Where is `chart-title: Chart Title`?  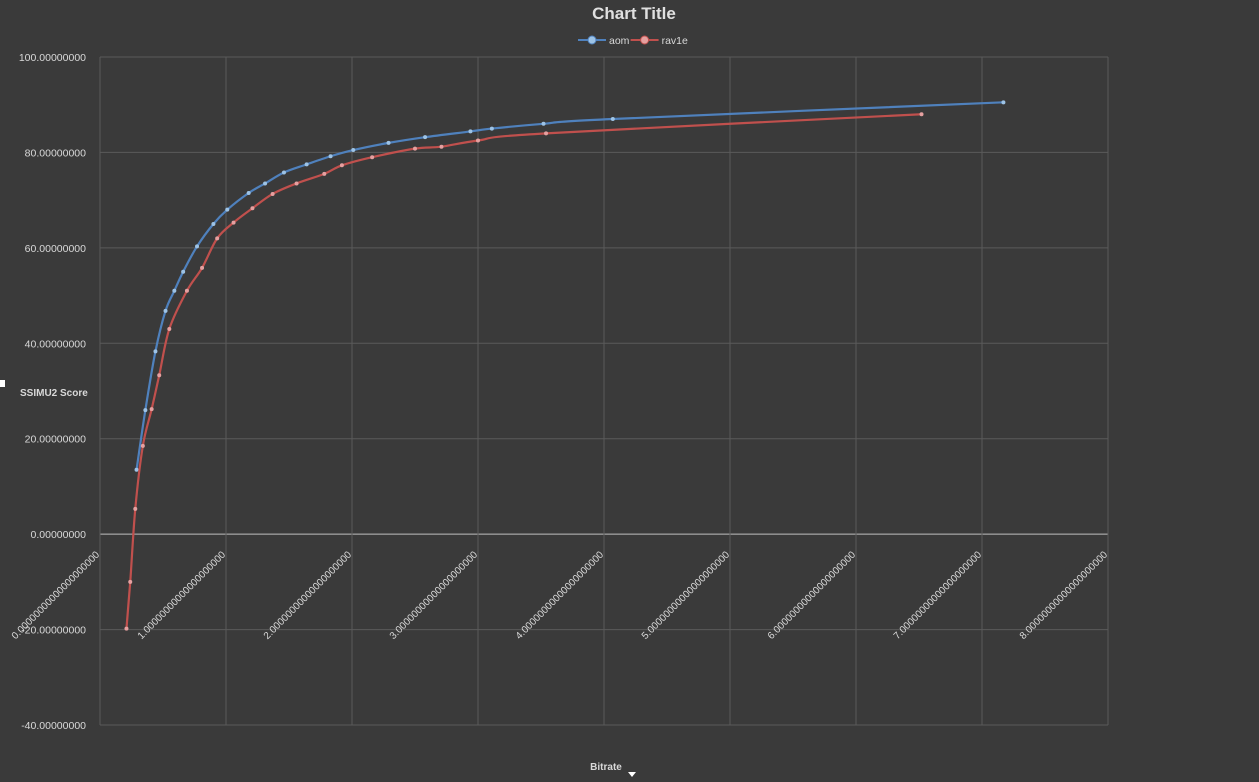 chart-title: Chart Title is located at coordinates (634, 13).